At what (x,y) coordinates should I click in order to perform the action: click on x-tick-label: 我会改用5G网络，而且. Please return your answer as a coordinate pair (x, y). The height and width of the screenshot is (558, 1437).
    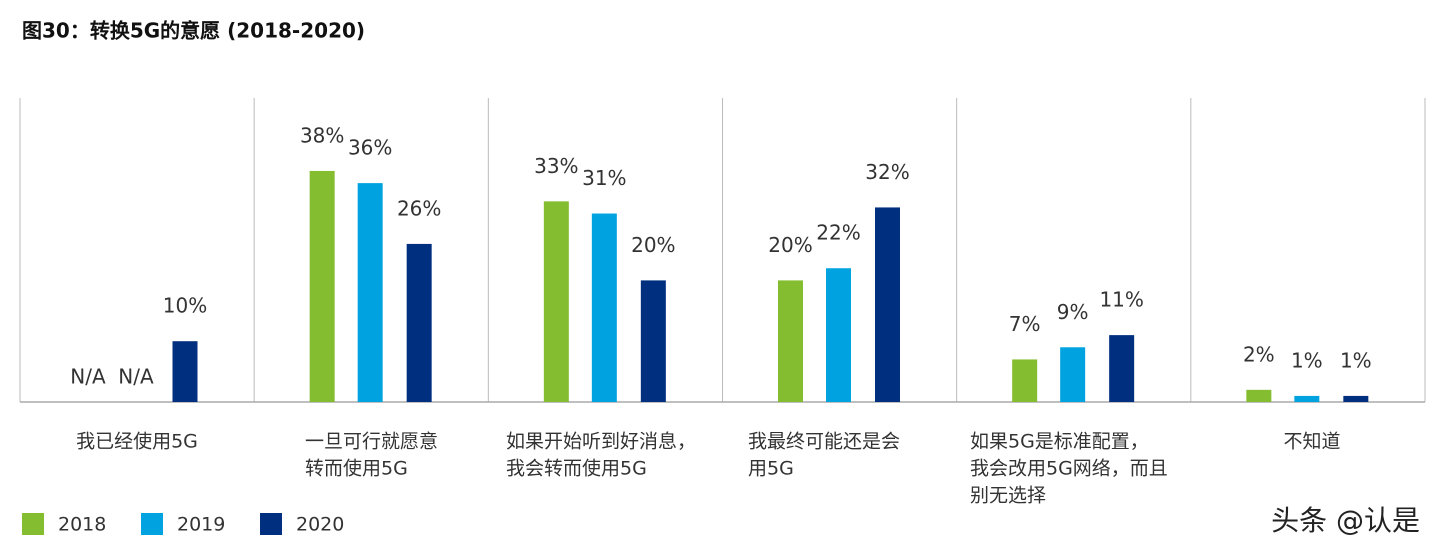
    Looking at the image, I should click on (1069, 469).